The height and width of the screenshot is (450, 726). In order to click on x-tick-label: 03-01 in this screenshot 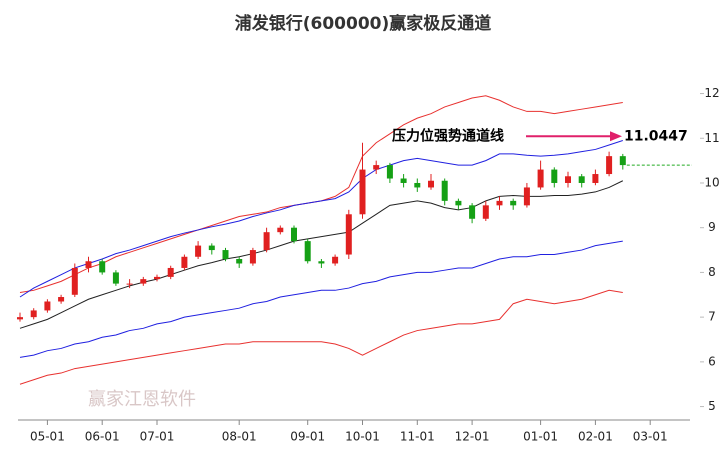, I will do `click(650, 437)`.